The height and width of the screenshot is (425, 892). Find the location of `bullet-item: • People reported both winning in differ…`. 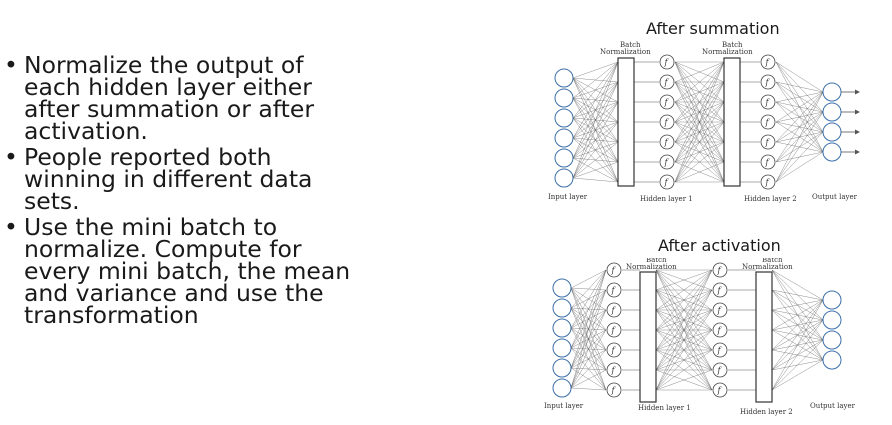

bullet-item: • People reported both winning in differ… is located at coordinates (194, 178).